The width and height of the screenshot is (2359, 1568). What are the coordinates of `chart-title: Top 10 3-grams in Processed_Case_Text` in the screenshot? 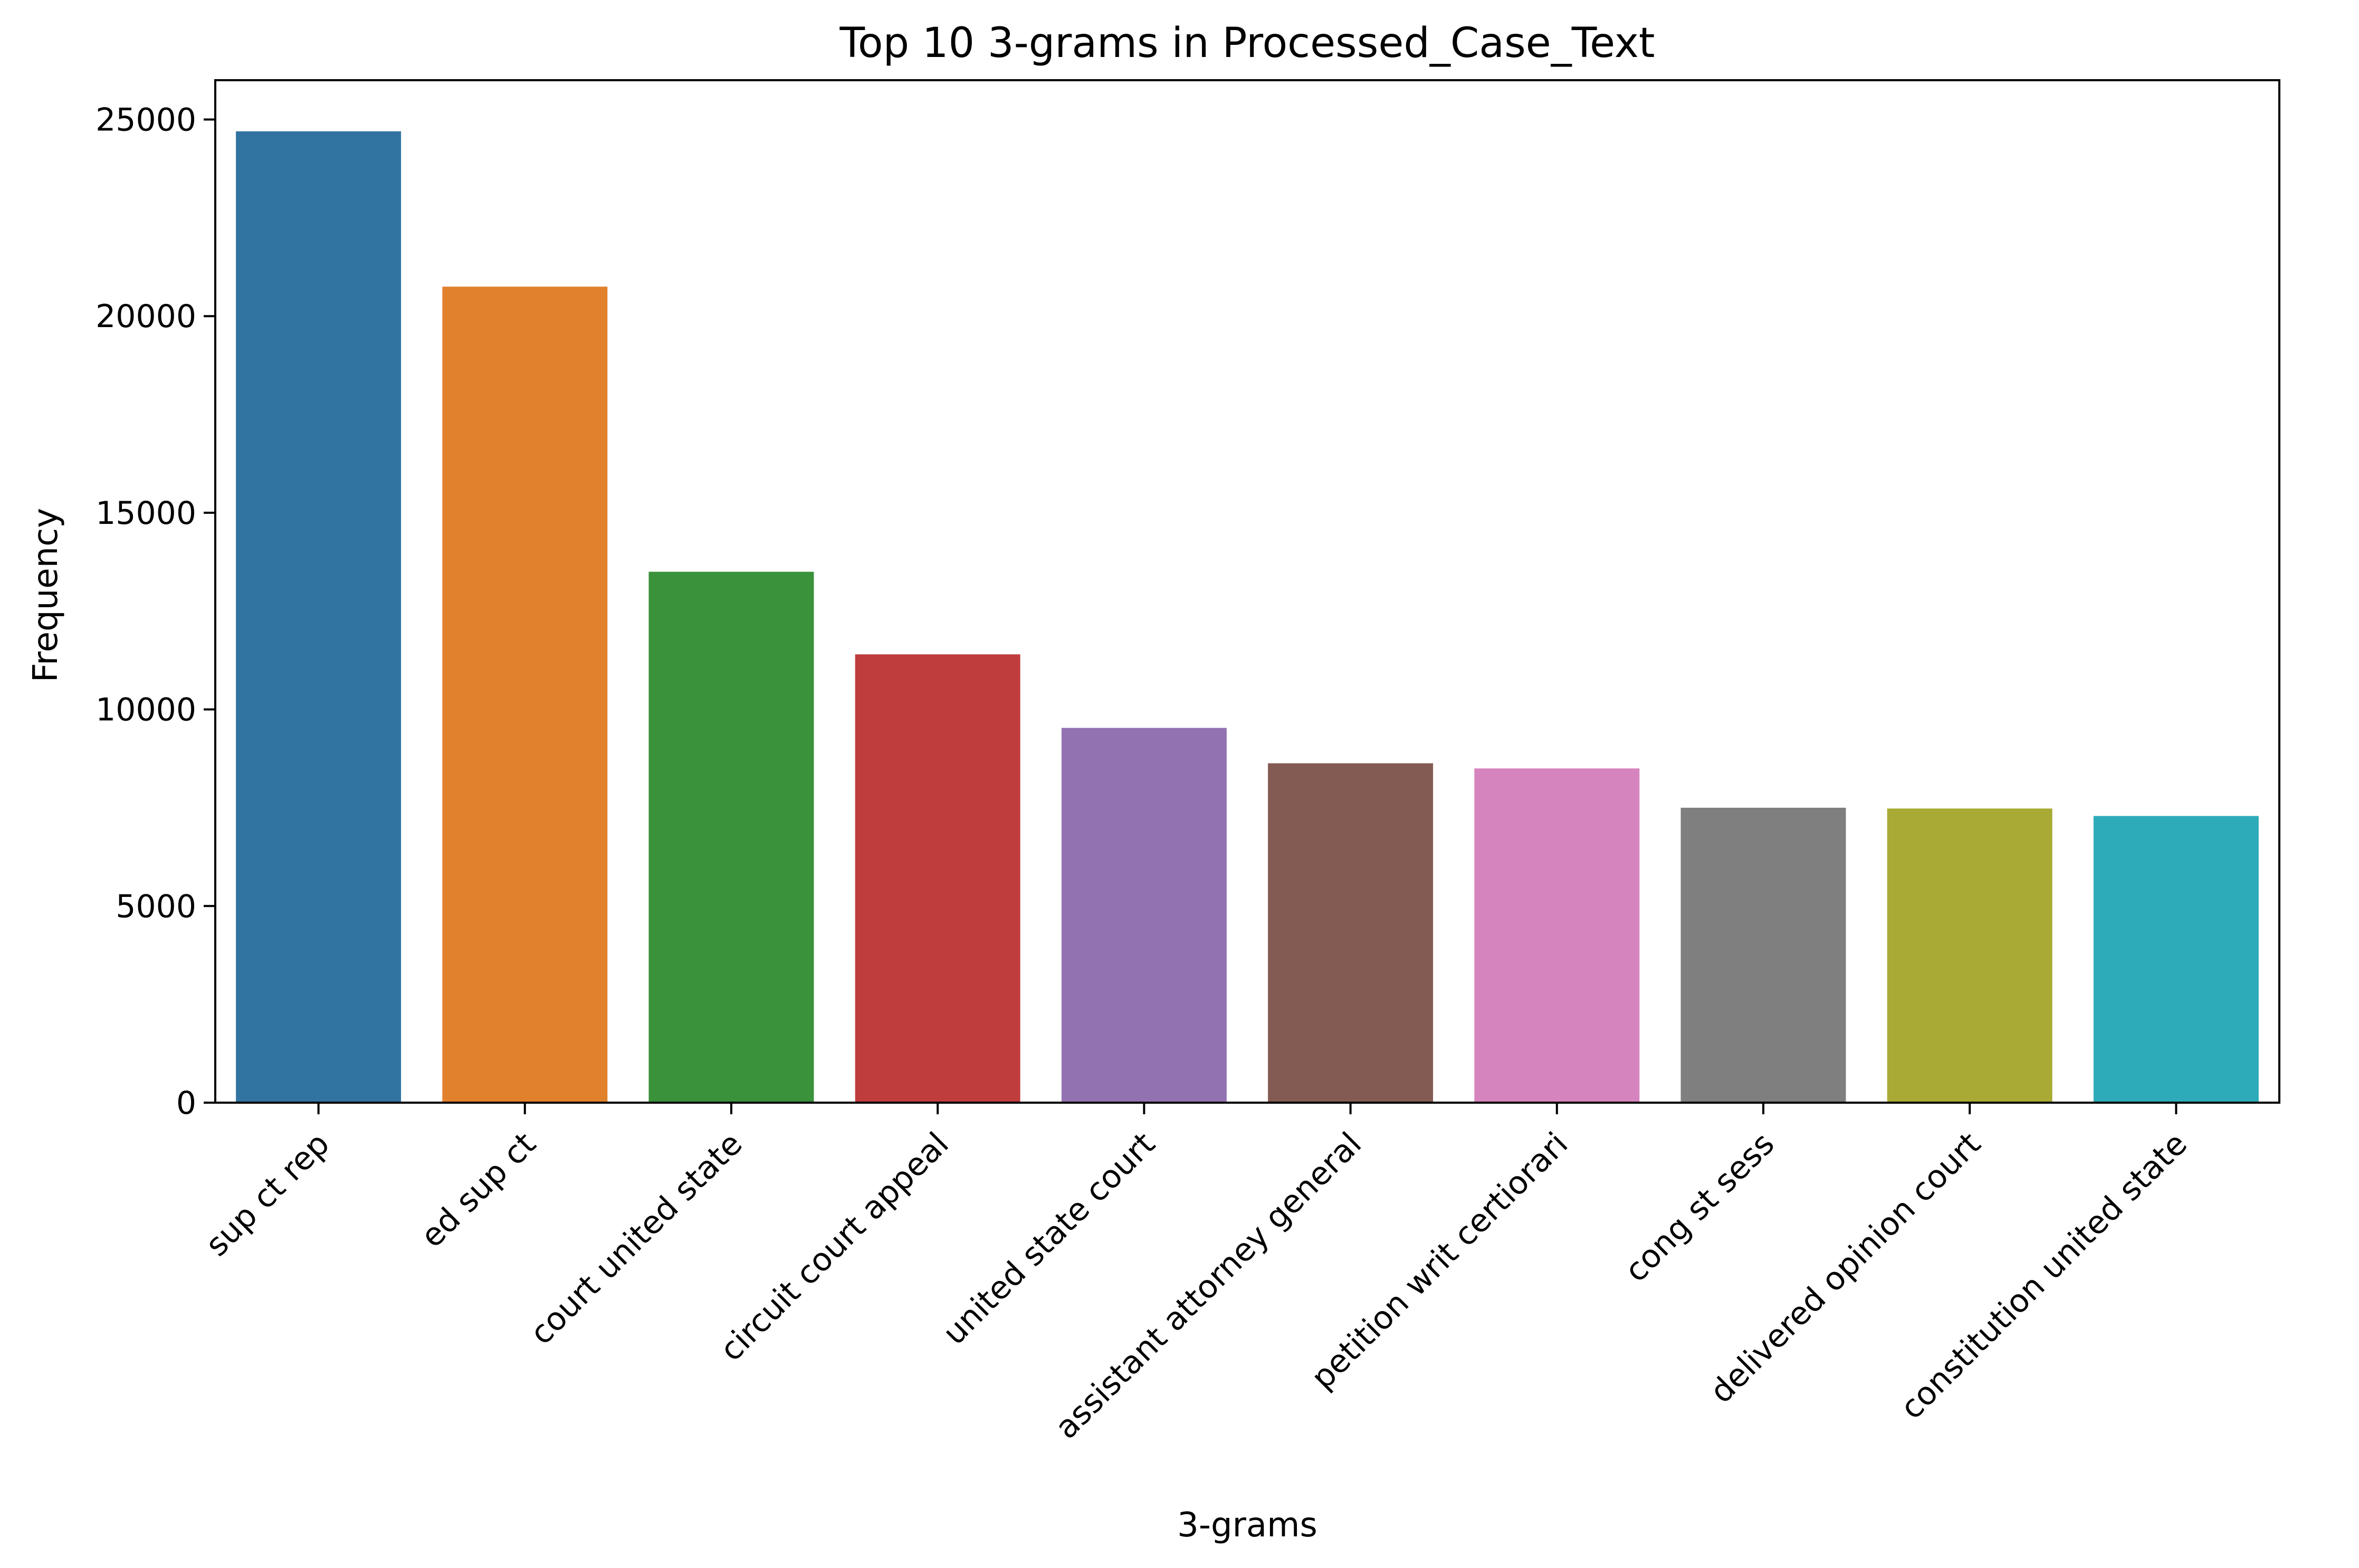 It's located at (1247, 43).